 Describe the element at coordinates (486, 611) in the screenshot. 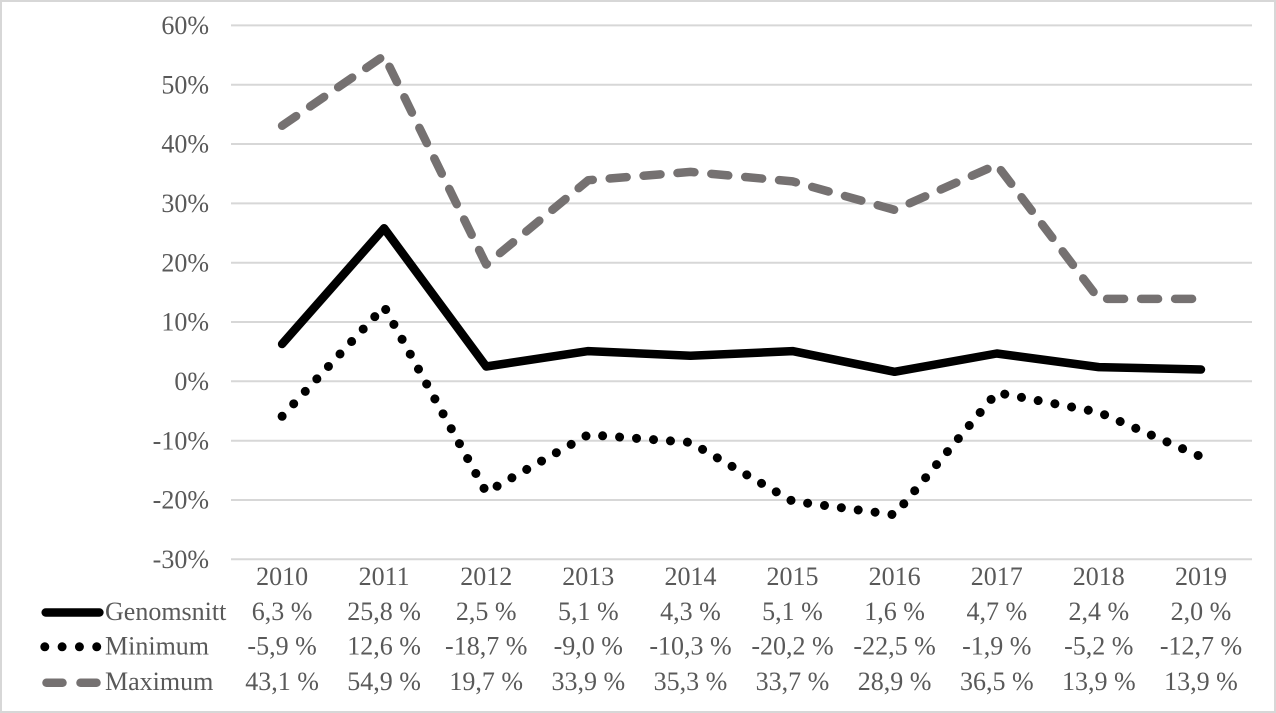

I see `svg-text: 2,5 %` at that location.